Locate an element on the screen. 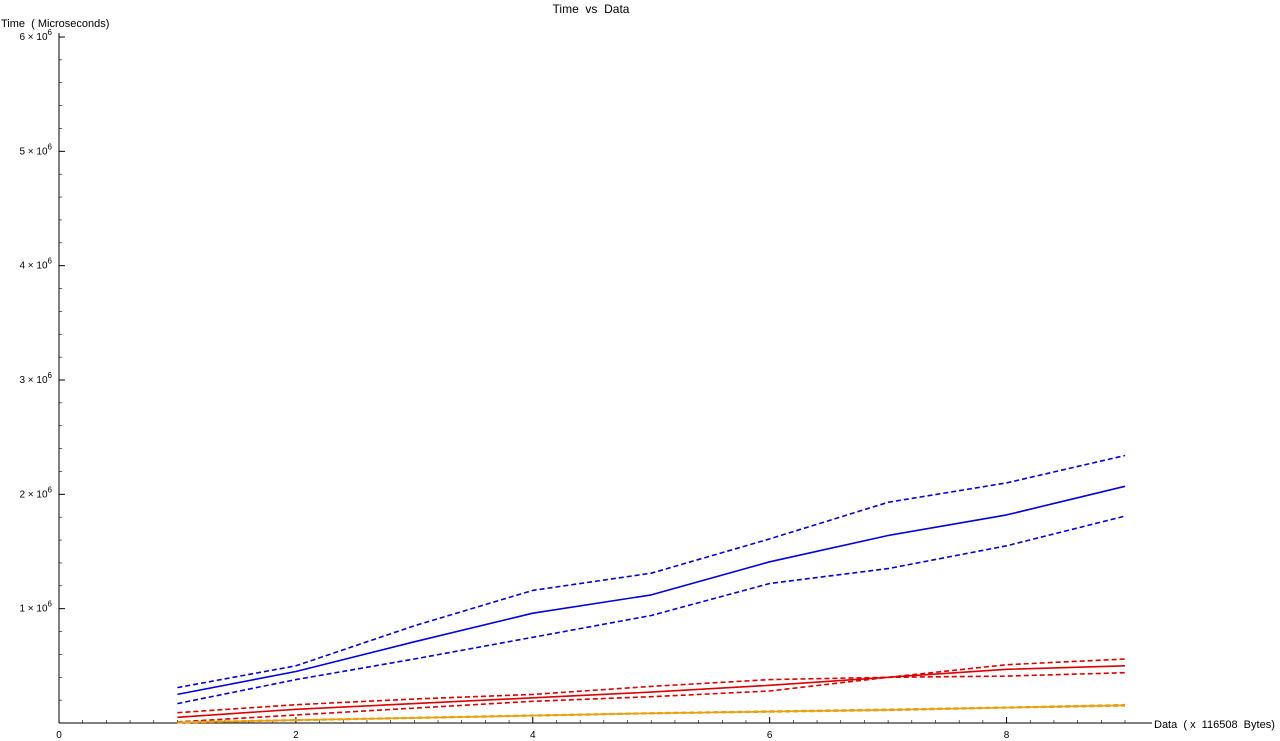 Image resolution: width=1280 pixels, height=741 pixels. x-ticks: 0 2 4 6 8 is located at coordinates (533, 729).